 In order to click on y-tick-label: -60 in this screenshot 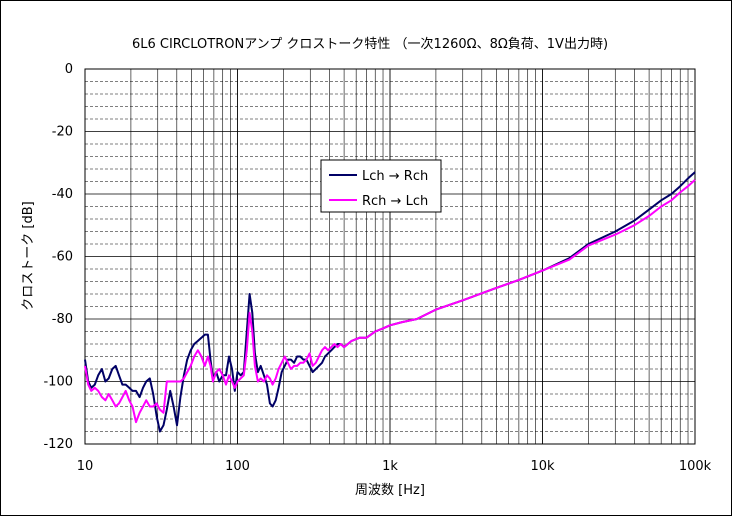, I will do `click(62, 257)`.